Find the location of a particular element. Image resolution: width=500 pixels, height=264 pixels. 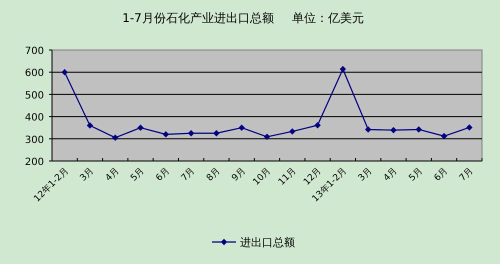

y-tick-label: 400 is located at coordinates (34, 118).